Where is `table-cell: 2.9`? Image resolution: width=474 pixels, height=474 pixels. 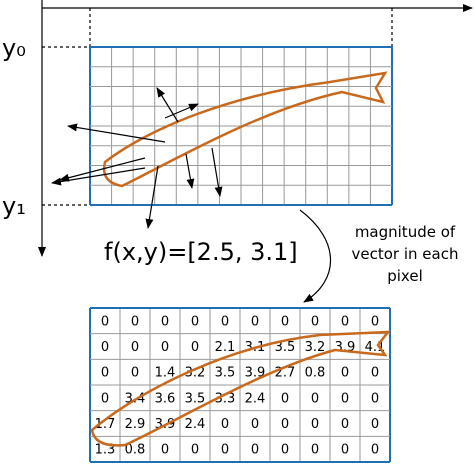 table-cell: 2.9 is located at coordinates (135, 424).